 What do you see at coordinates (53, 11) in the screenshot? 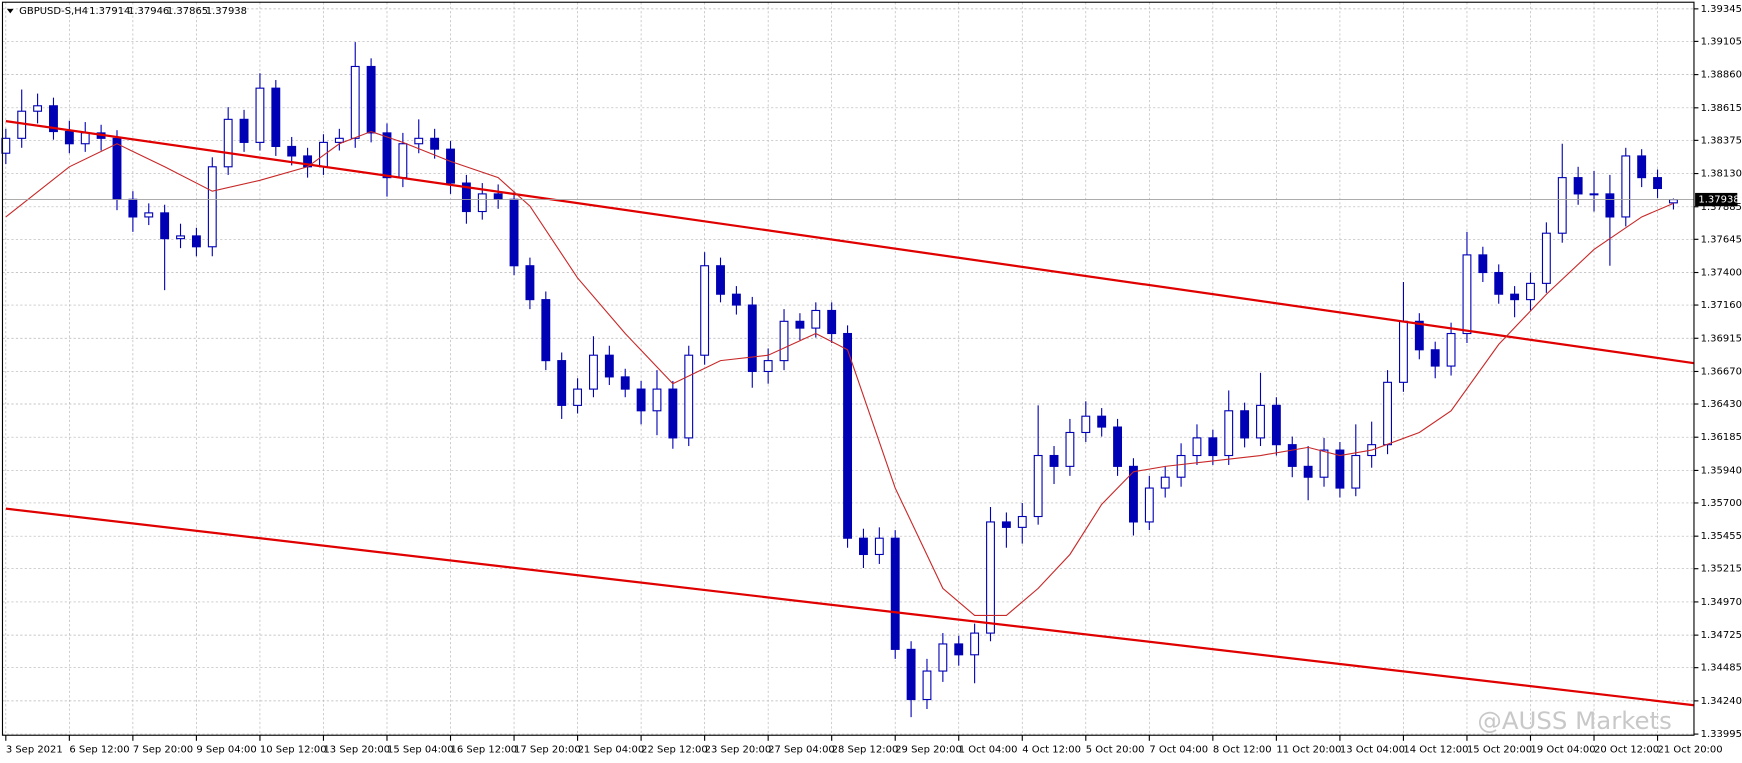
I see `symbol-title: GBPUSD-S,H4` at bounding box center [53, 11].